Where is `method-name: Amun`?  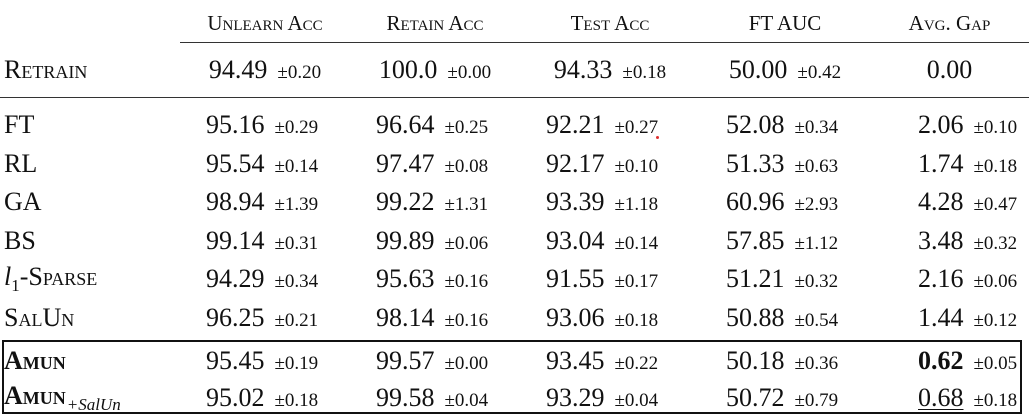
method-name: Amun is located at coordinates (90, 361).